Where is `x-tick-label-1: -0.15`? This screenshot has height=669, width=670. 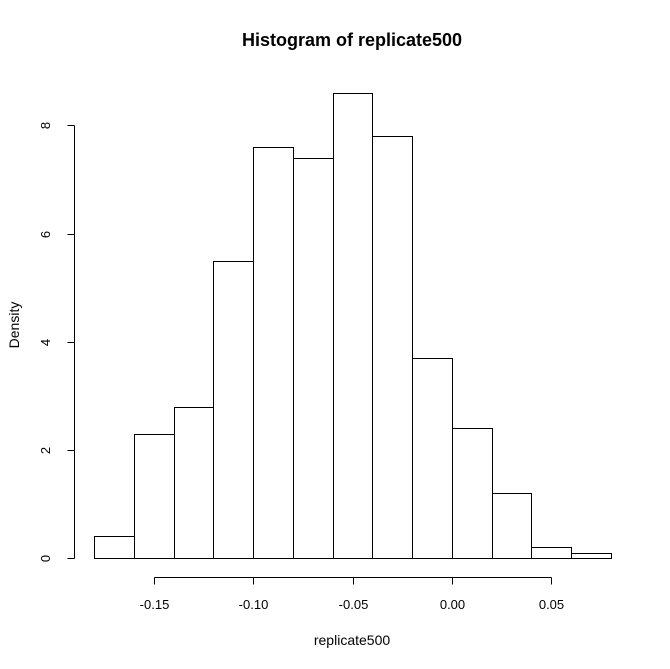
x-tick-label-1: -0.15 is located at coordinates (155, 604).